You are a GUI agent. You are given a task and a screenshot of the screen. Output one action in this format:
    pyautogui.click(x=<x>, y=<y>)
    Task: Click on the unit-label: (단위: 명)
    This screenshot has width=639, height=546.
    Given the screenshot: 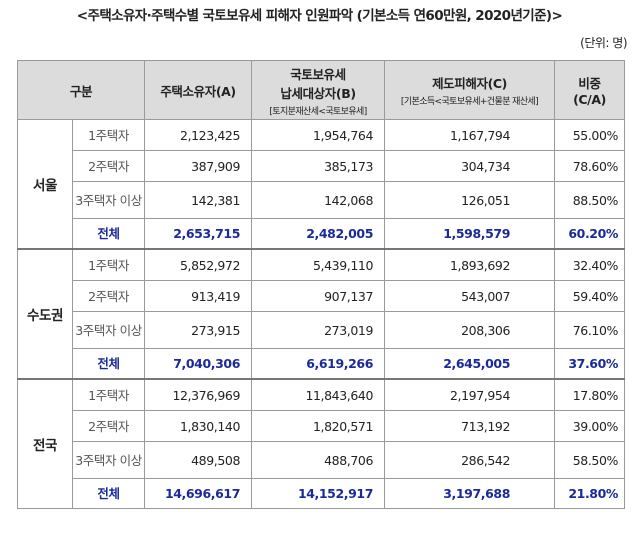 What is the action you would take?
    pyautogui.click(x=603, y=43)
    